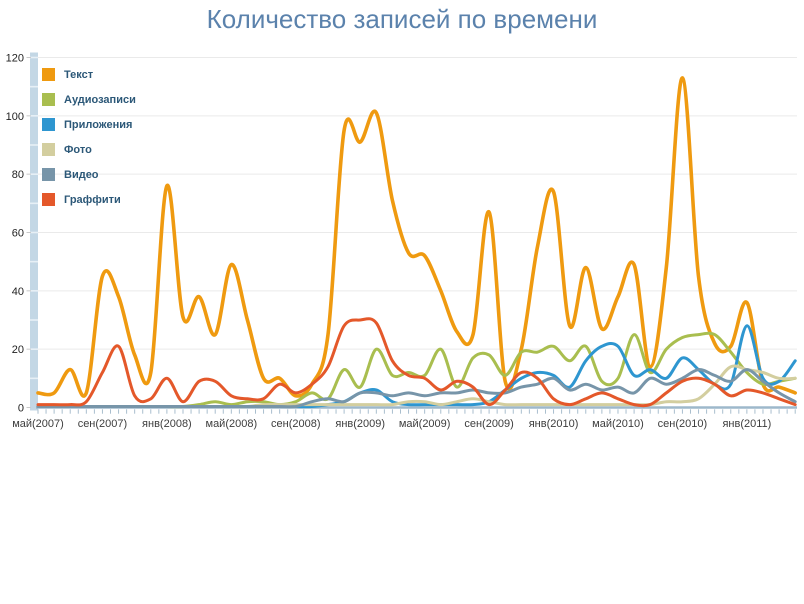 Image resolution: width=804 pixels, height=604 pixels. I want to click on legend-label: Текст, so click(79, 74).